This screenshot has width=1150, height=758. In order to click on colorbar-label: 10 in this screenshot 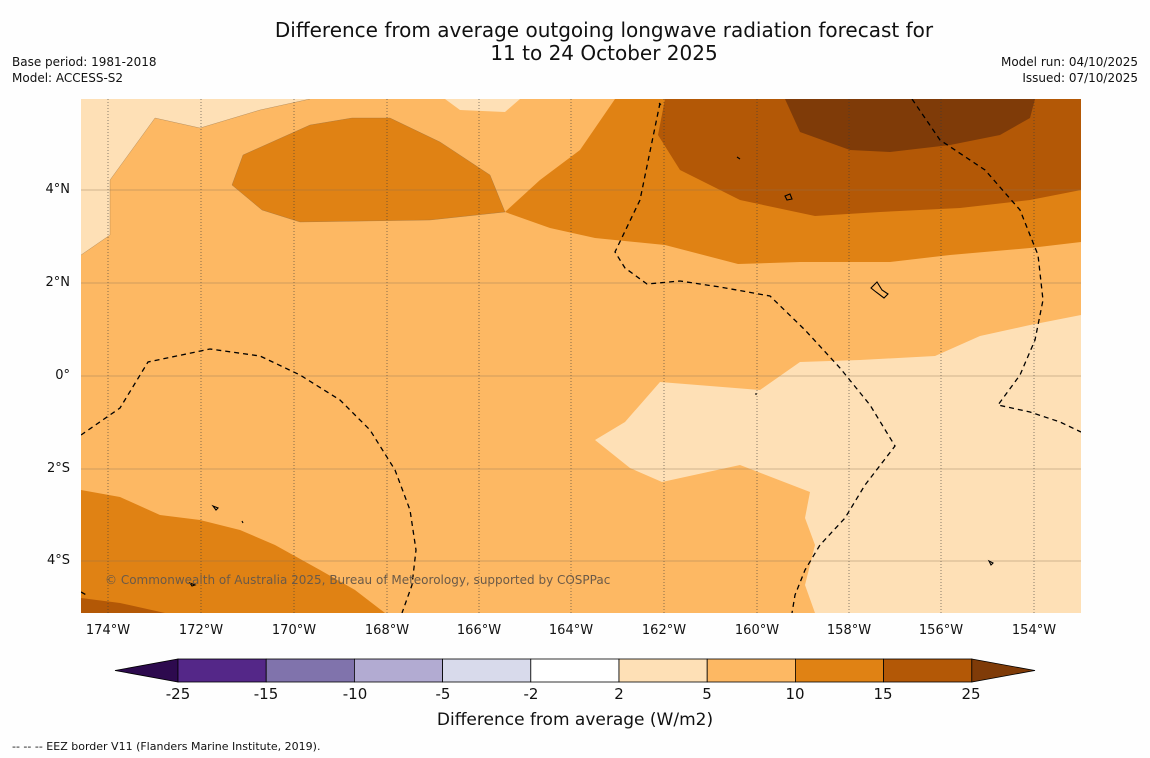, I will do `click(795, 694)`.